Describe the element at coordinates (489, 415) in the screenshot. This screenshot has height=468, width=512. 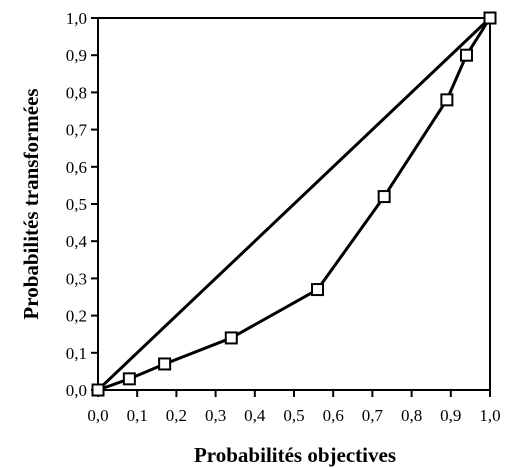
I see `x-tick-label: 1,0` at that location.